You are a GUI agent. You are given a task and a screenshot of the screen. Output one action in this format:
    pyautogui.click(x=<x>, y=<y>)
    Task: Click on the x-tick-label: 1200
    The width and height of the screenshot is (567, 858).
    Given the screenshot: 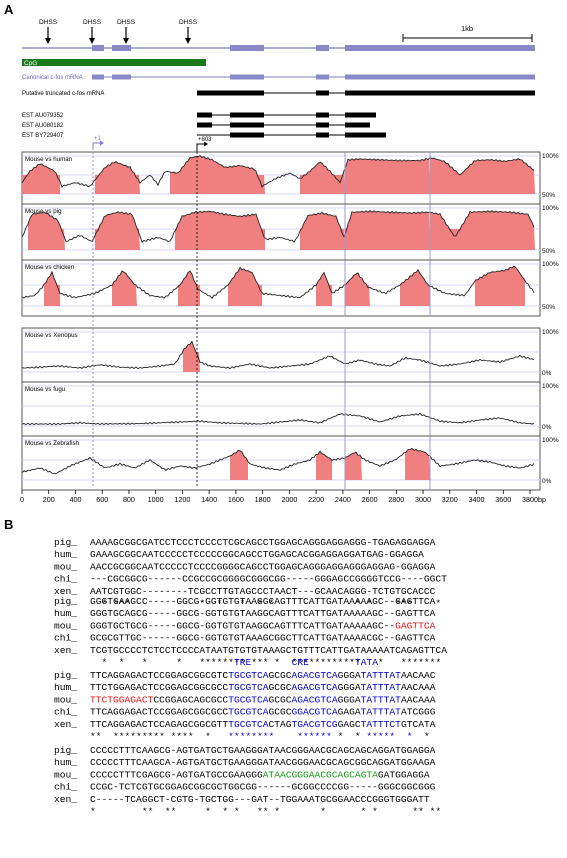 What is the action you would take?
    pyautogui.click(x=182, y=499)
    